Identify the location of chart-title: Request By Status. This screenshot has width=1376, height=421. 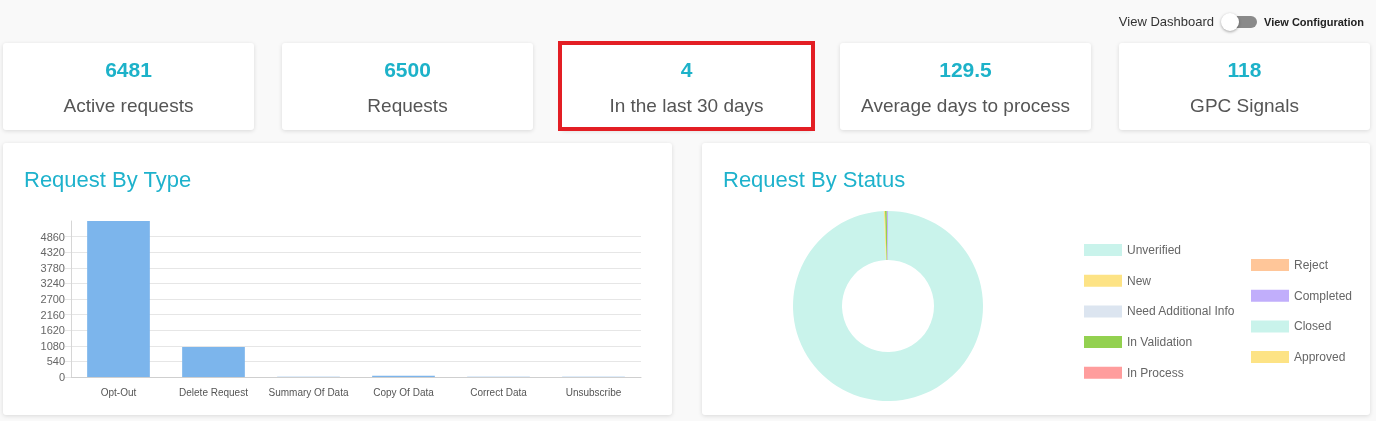
(814, 179).